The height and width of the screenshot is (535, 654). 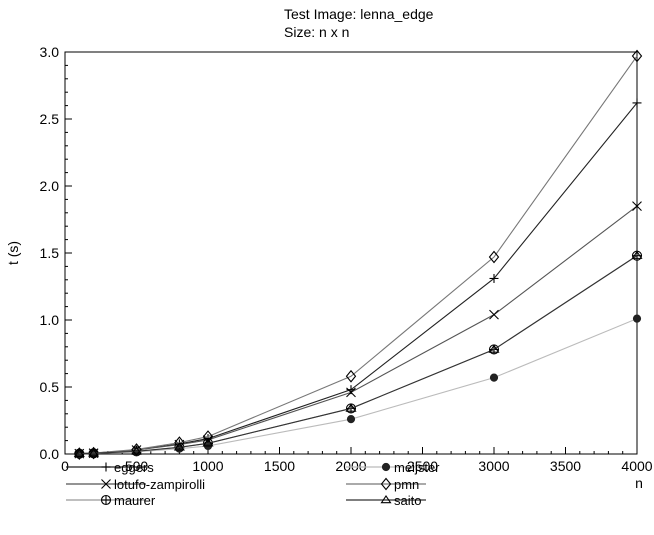 I want to click on legend-item-lotufo-zampirolli: lotufo-zampirolli, so click(x=135, y=484).